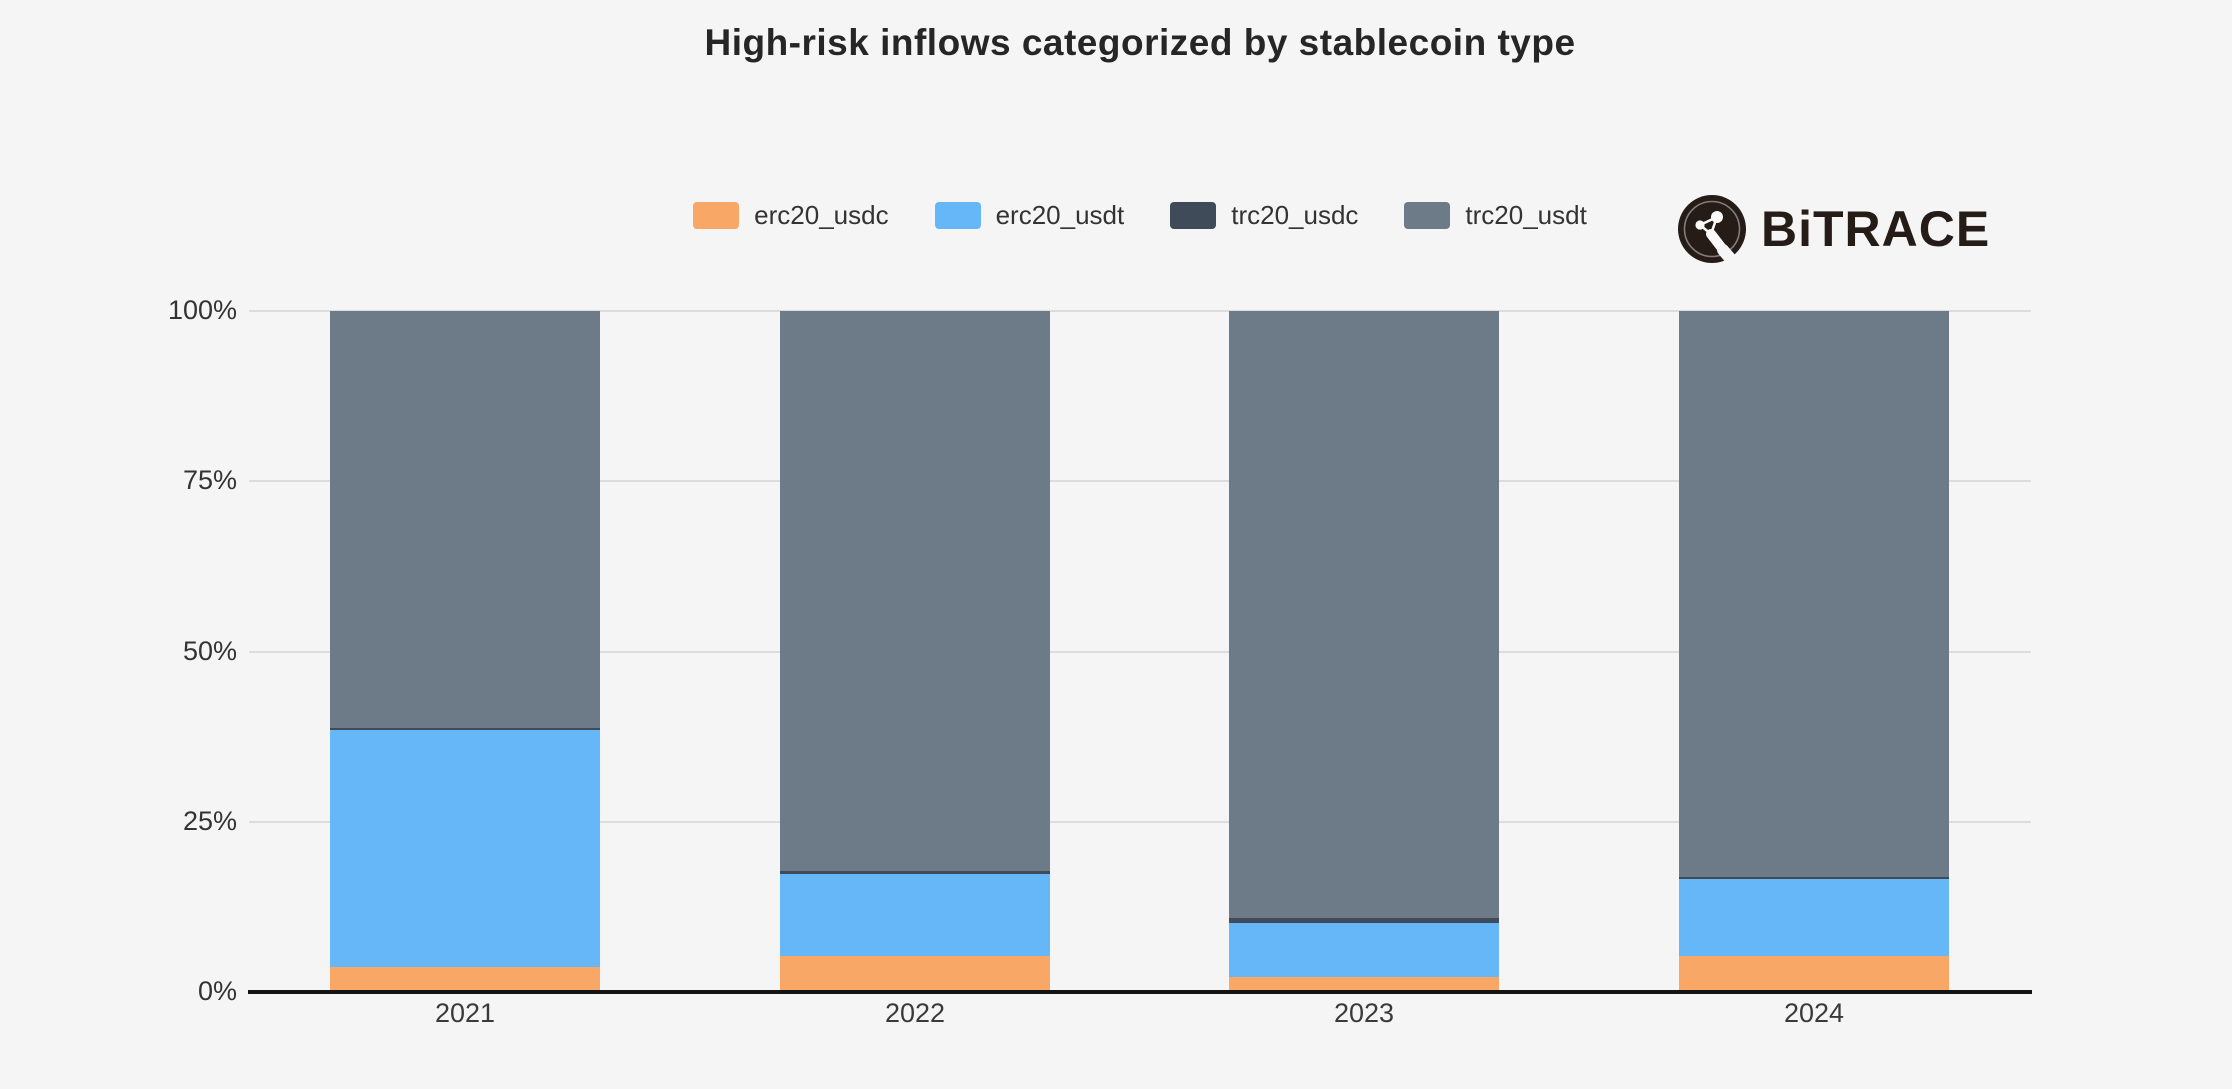 The image size is (2232, 1089). I want to click on y-axis-tick-label: 100%, so click(202, 310).